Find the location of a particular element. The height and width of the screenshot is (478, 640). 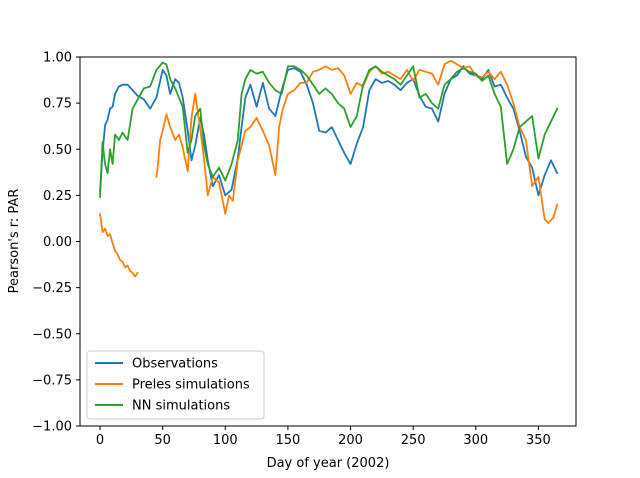

x-ticks: 0 50 100 150 200 250 300 350 is located at coordinates (323, 437).